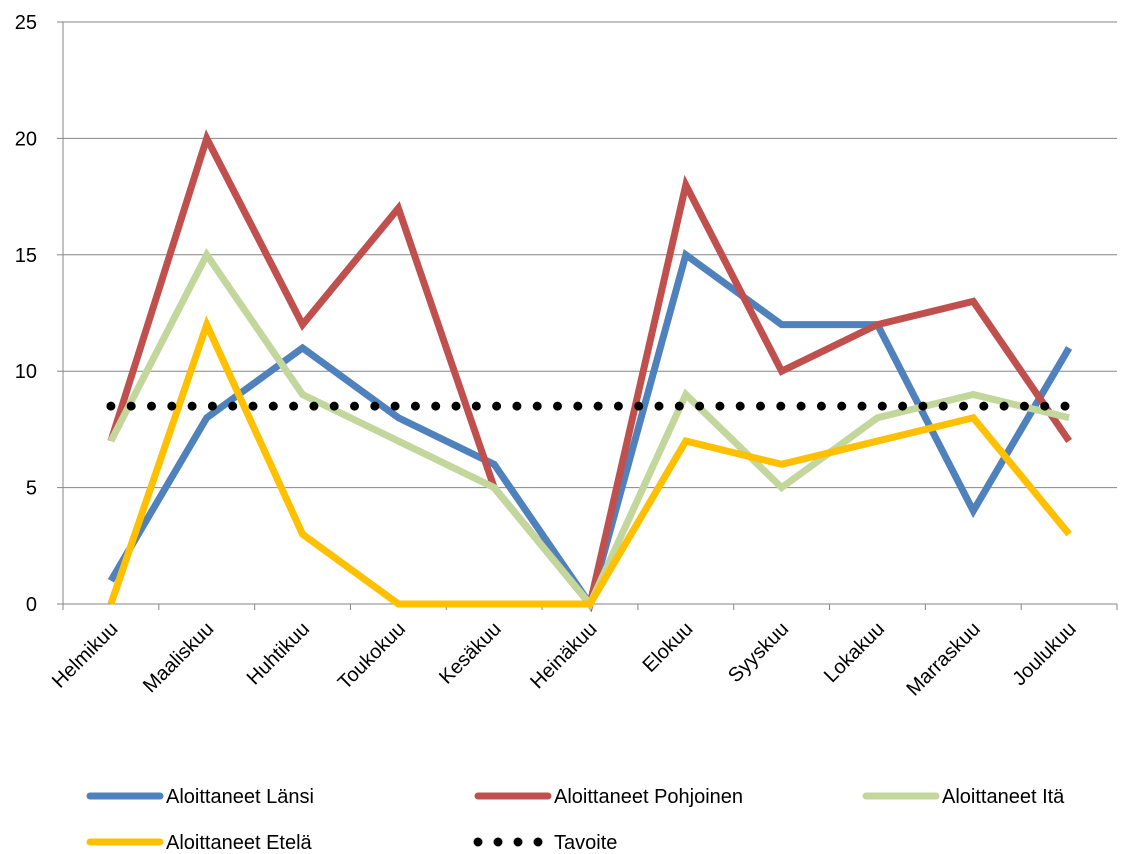 This screenshot has height=854, width=1131. I want to click on x-tick-label: Lokakuu, so click(854, 652).